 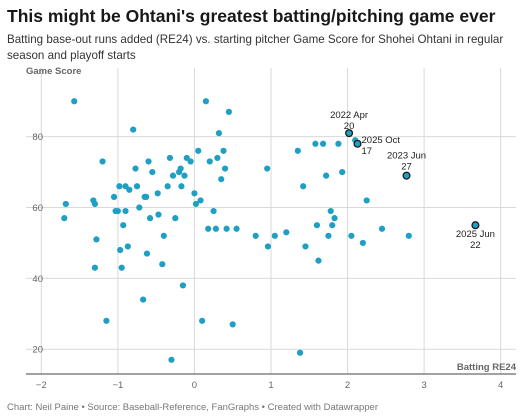 I want to click on highlight-annotation: 22, so click(x=475, y=245).